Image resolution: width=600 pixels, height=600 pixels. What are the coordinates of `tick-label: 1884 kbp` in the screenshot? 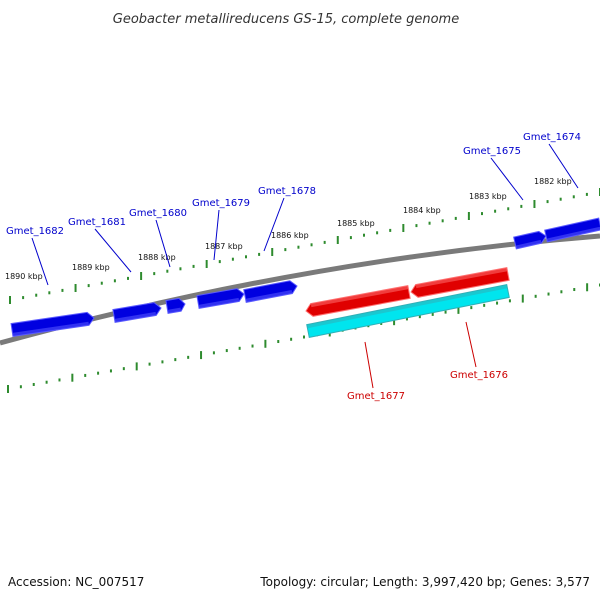 It's located at (422, 210).